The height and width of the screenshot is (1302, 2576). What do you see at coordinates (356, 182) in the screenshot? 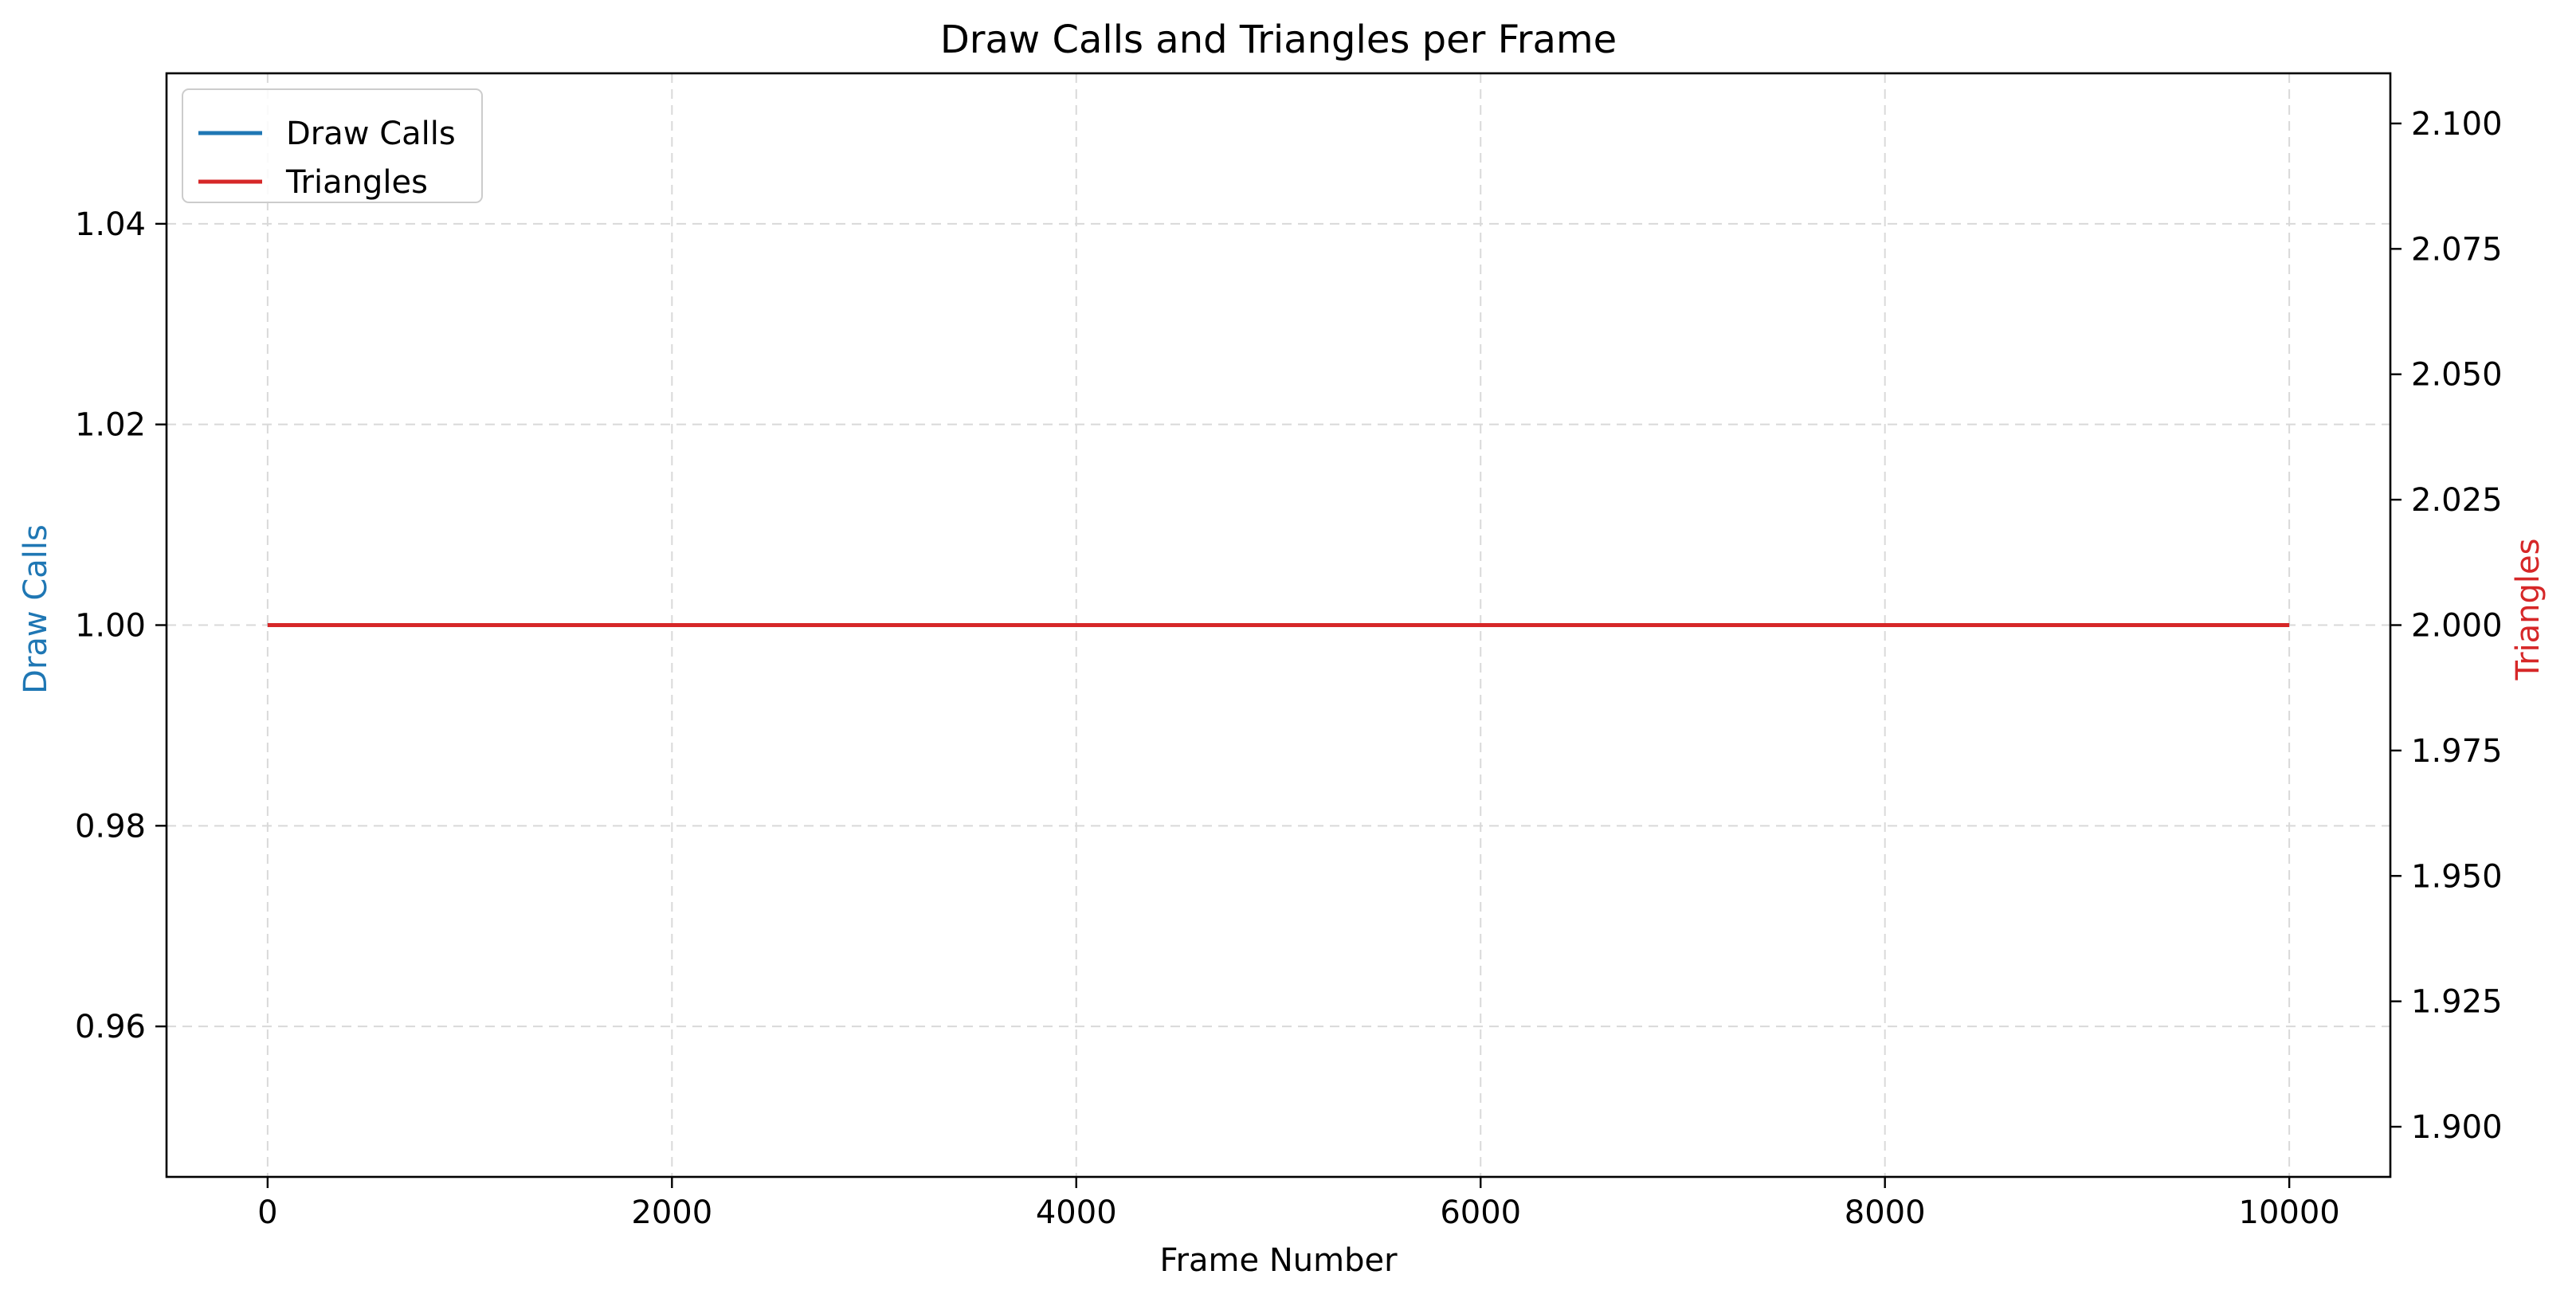
I see `legend-label: Triangles` at bounding box center [356, 182].